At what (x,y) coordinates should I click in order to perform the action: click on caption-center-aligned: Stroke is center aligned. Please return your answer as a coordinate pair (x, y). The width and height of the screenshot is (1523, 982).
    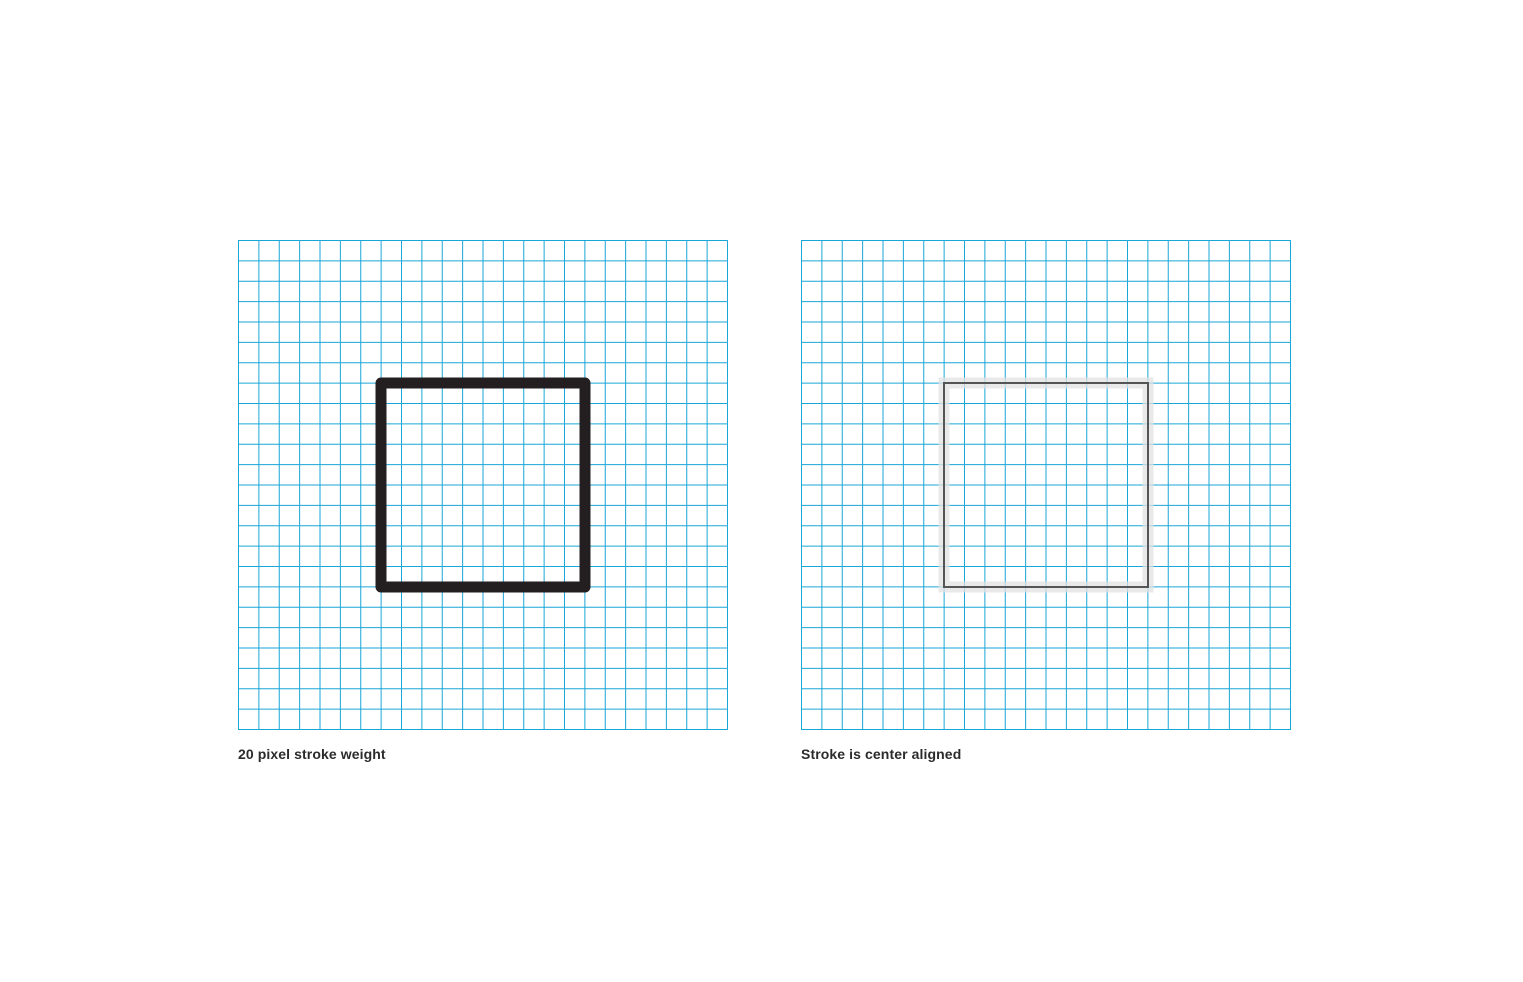
    Looking at the image, I should click on (881, 754).